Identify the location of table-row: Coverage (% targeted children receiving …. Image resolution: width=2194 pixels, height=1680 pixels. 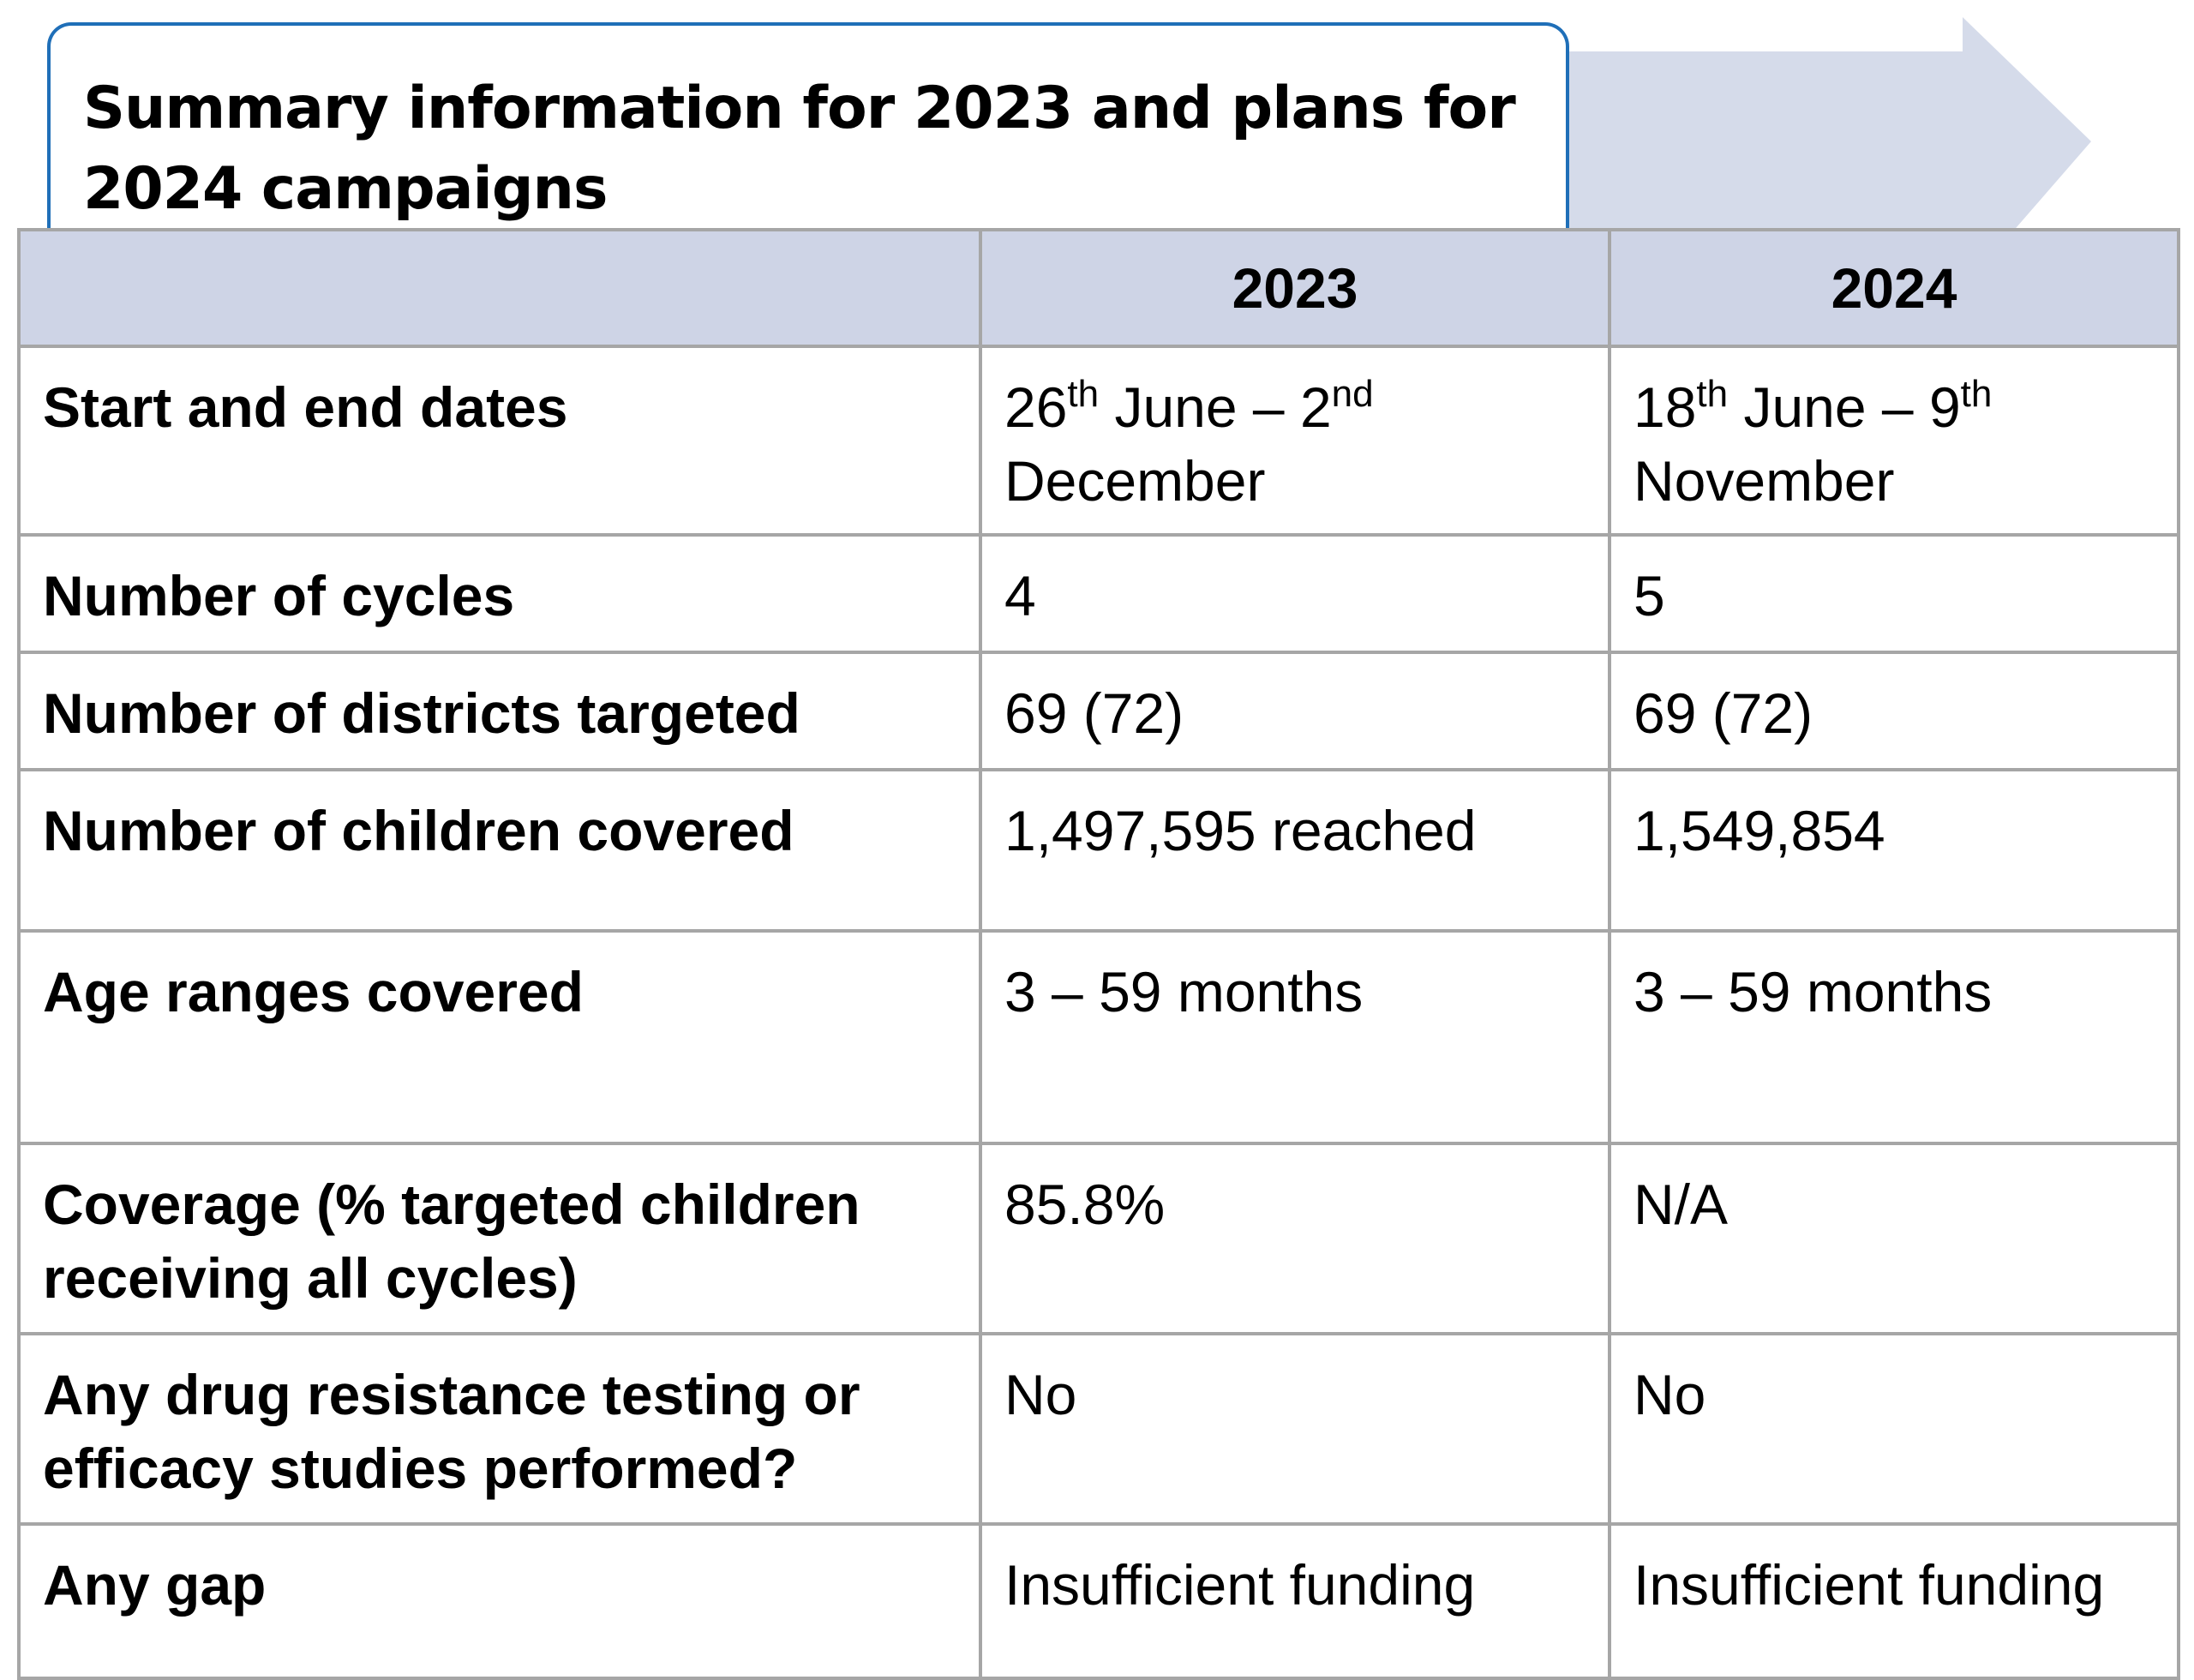
(1098, 1238).